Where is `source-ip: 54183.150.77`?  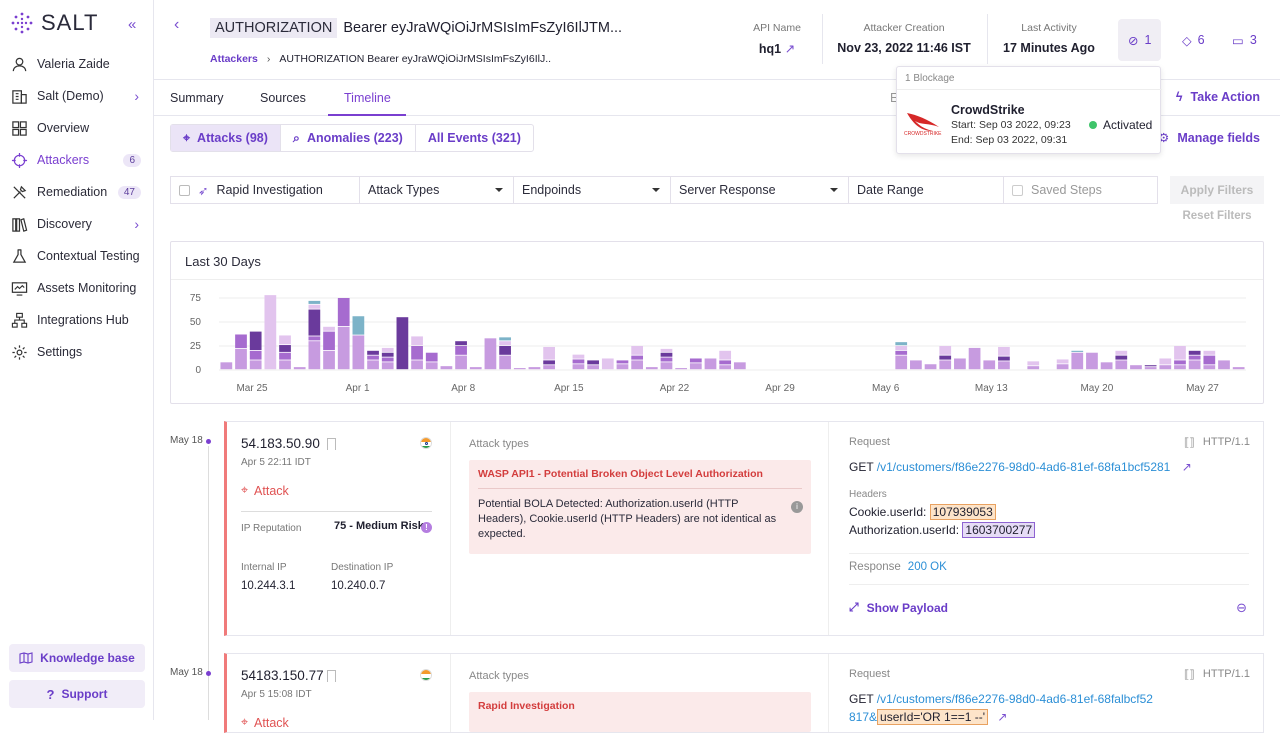 source-ip: 54183.150.77 is located at coordinates (282, 675).